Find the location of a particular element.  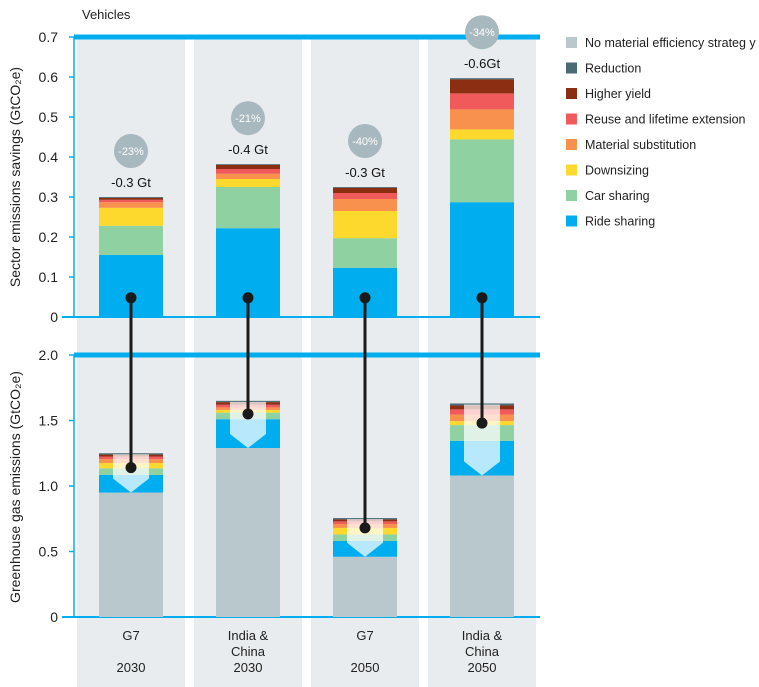

percent-label: -21% is located at coordinates (248, 119).